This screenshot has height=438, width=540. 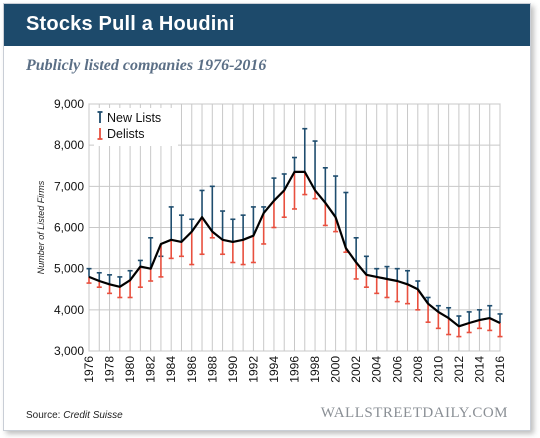 I want to click on x-tick-label: 1994, so click(x=274, y=369).